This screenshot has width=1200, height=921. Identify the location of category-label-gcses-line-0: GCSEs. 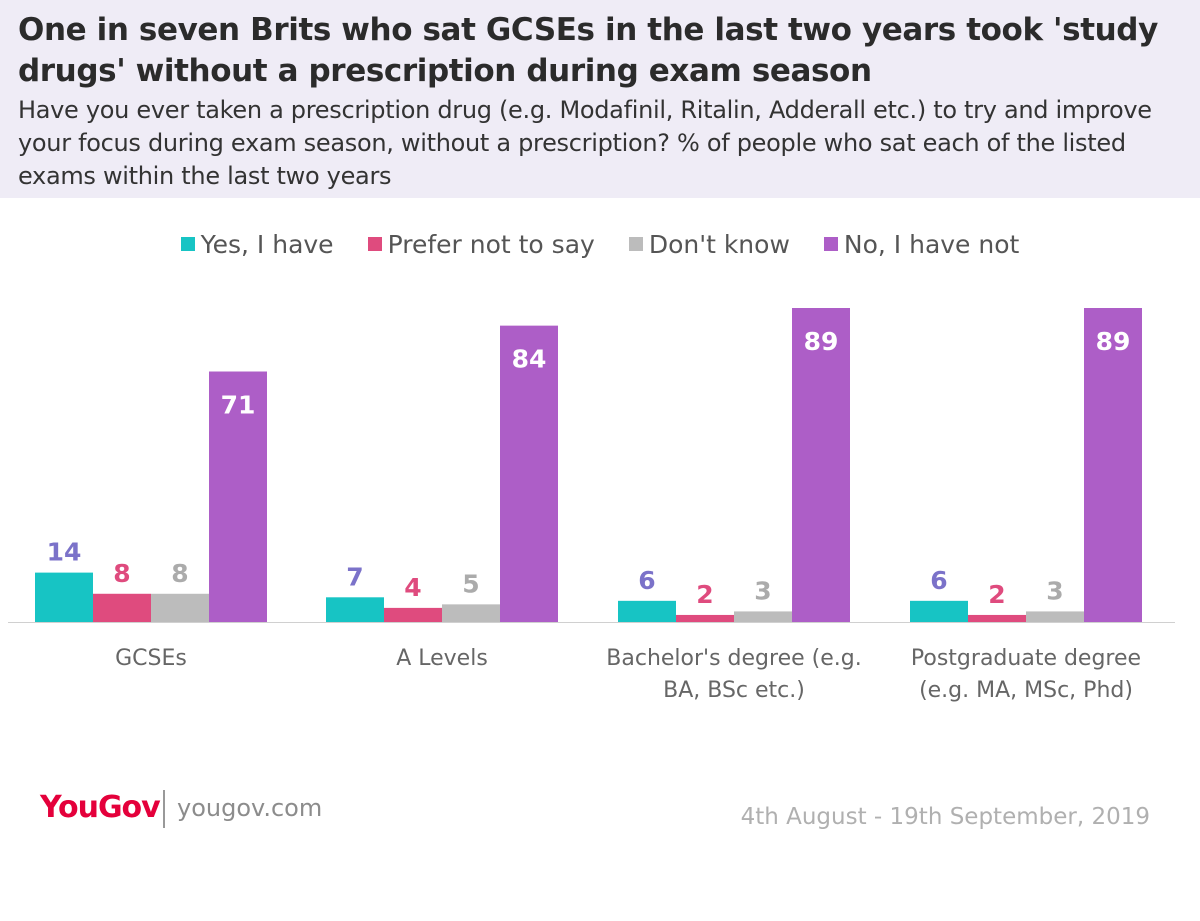
(151, 658).